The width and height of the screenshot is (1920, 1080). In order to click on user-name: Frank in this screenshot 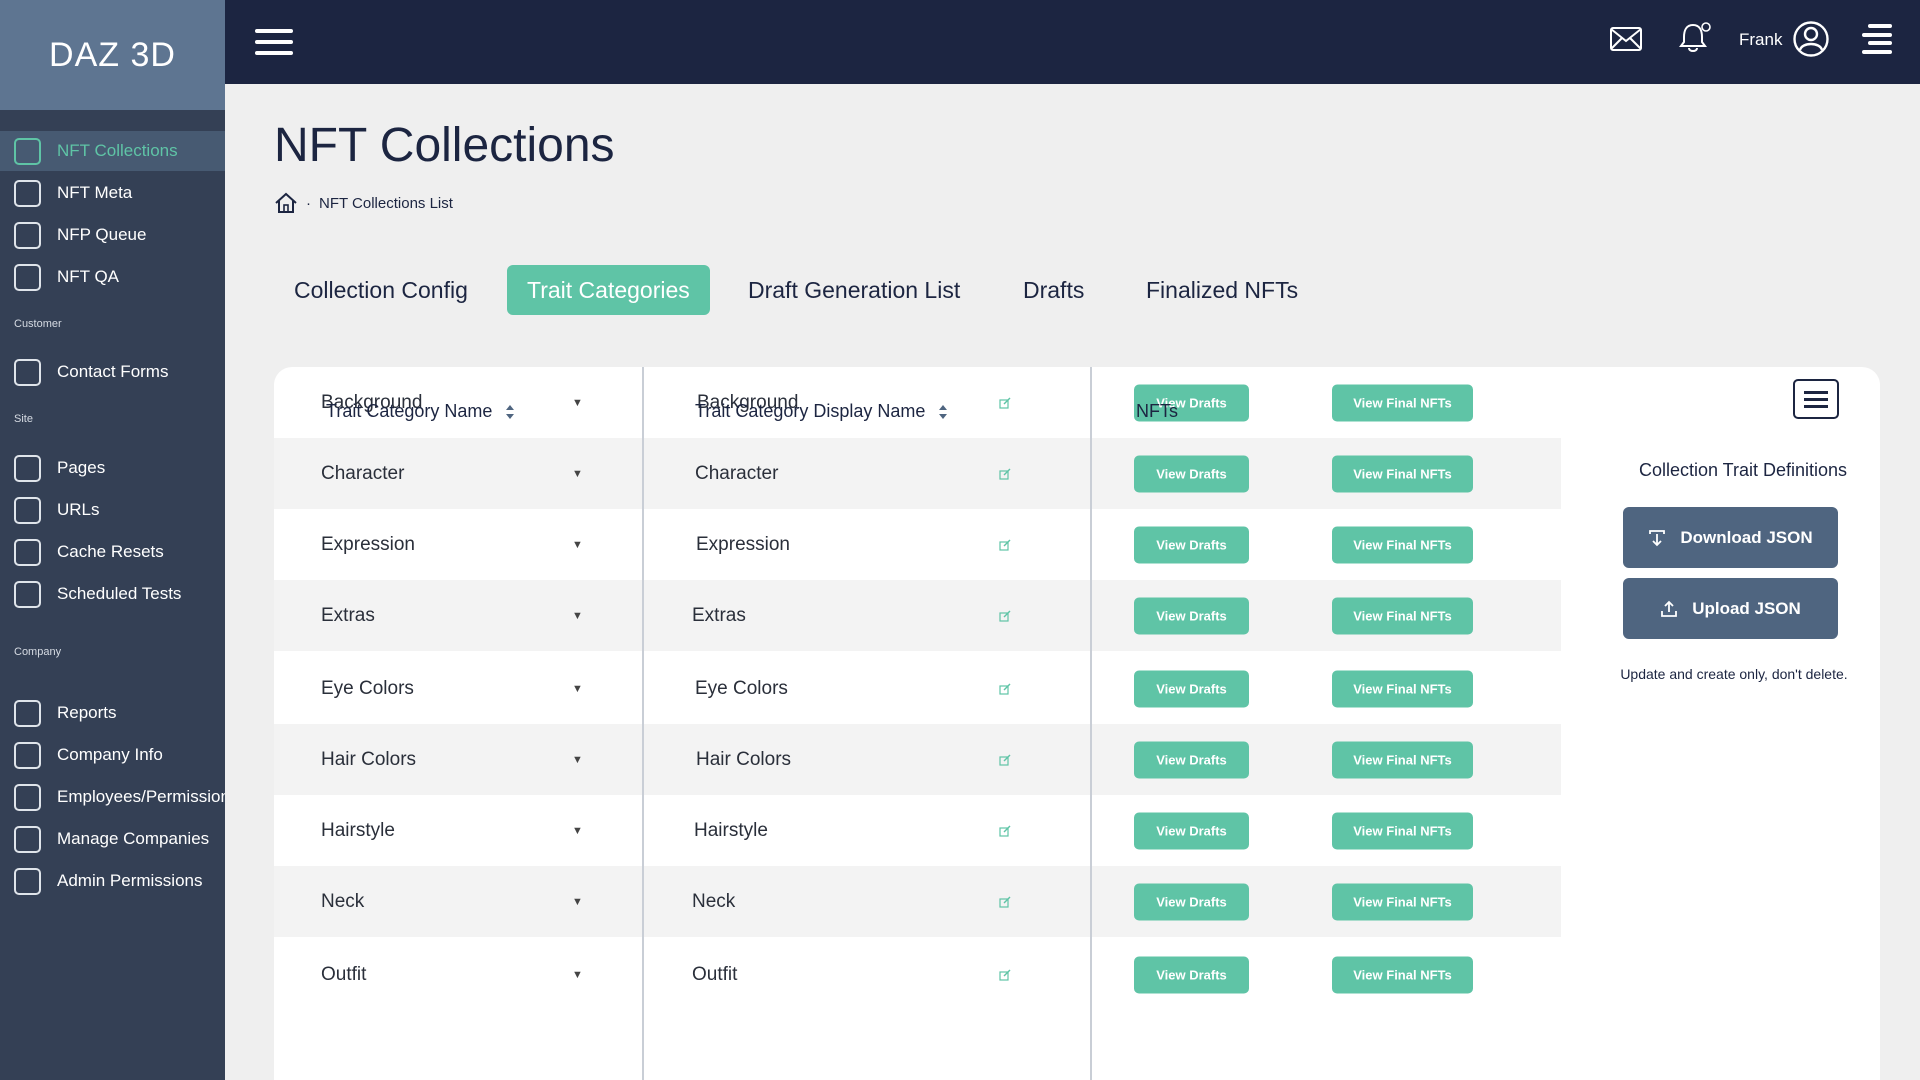, I will do `click(1761, 39)`.